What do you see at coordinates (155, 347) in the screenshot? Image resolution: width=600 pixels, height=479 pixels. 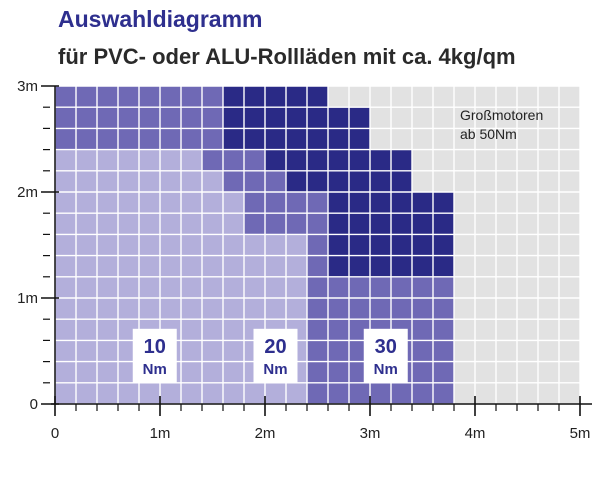 I see `series-label-value: 10` at bounding box center [155, 347].